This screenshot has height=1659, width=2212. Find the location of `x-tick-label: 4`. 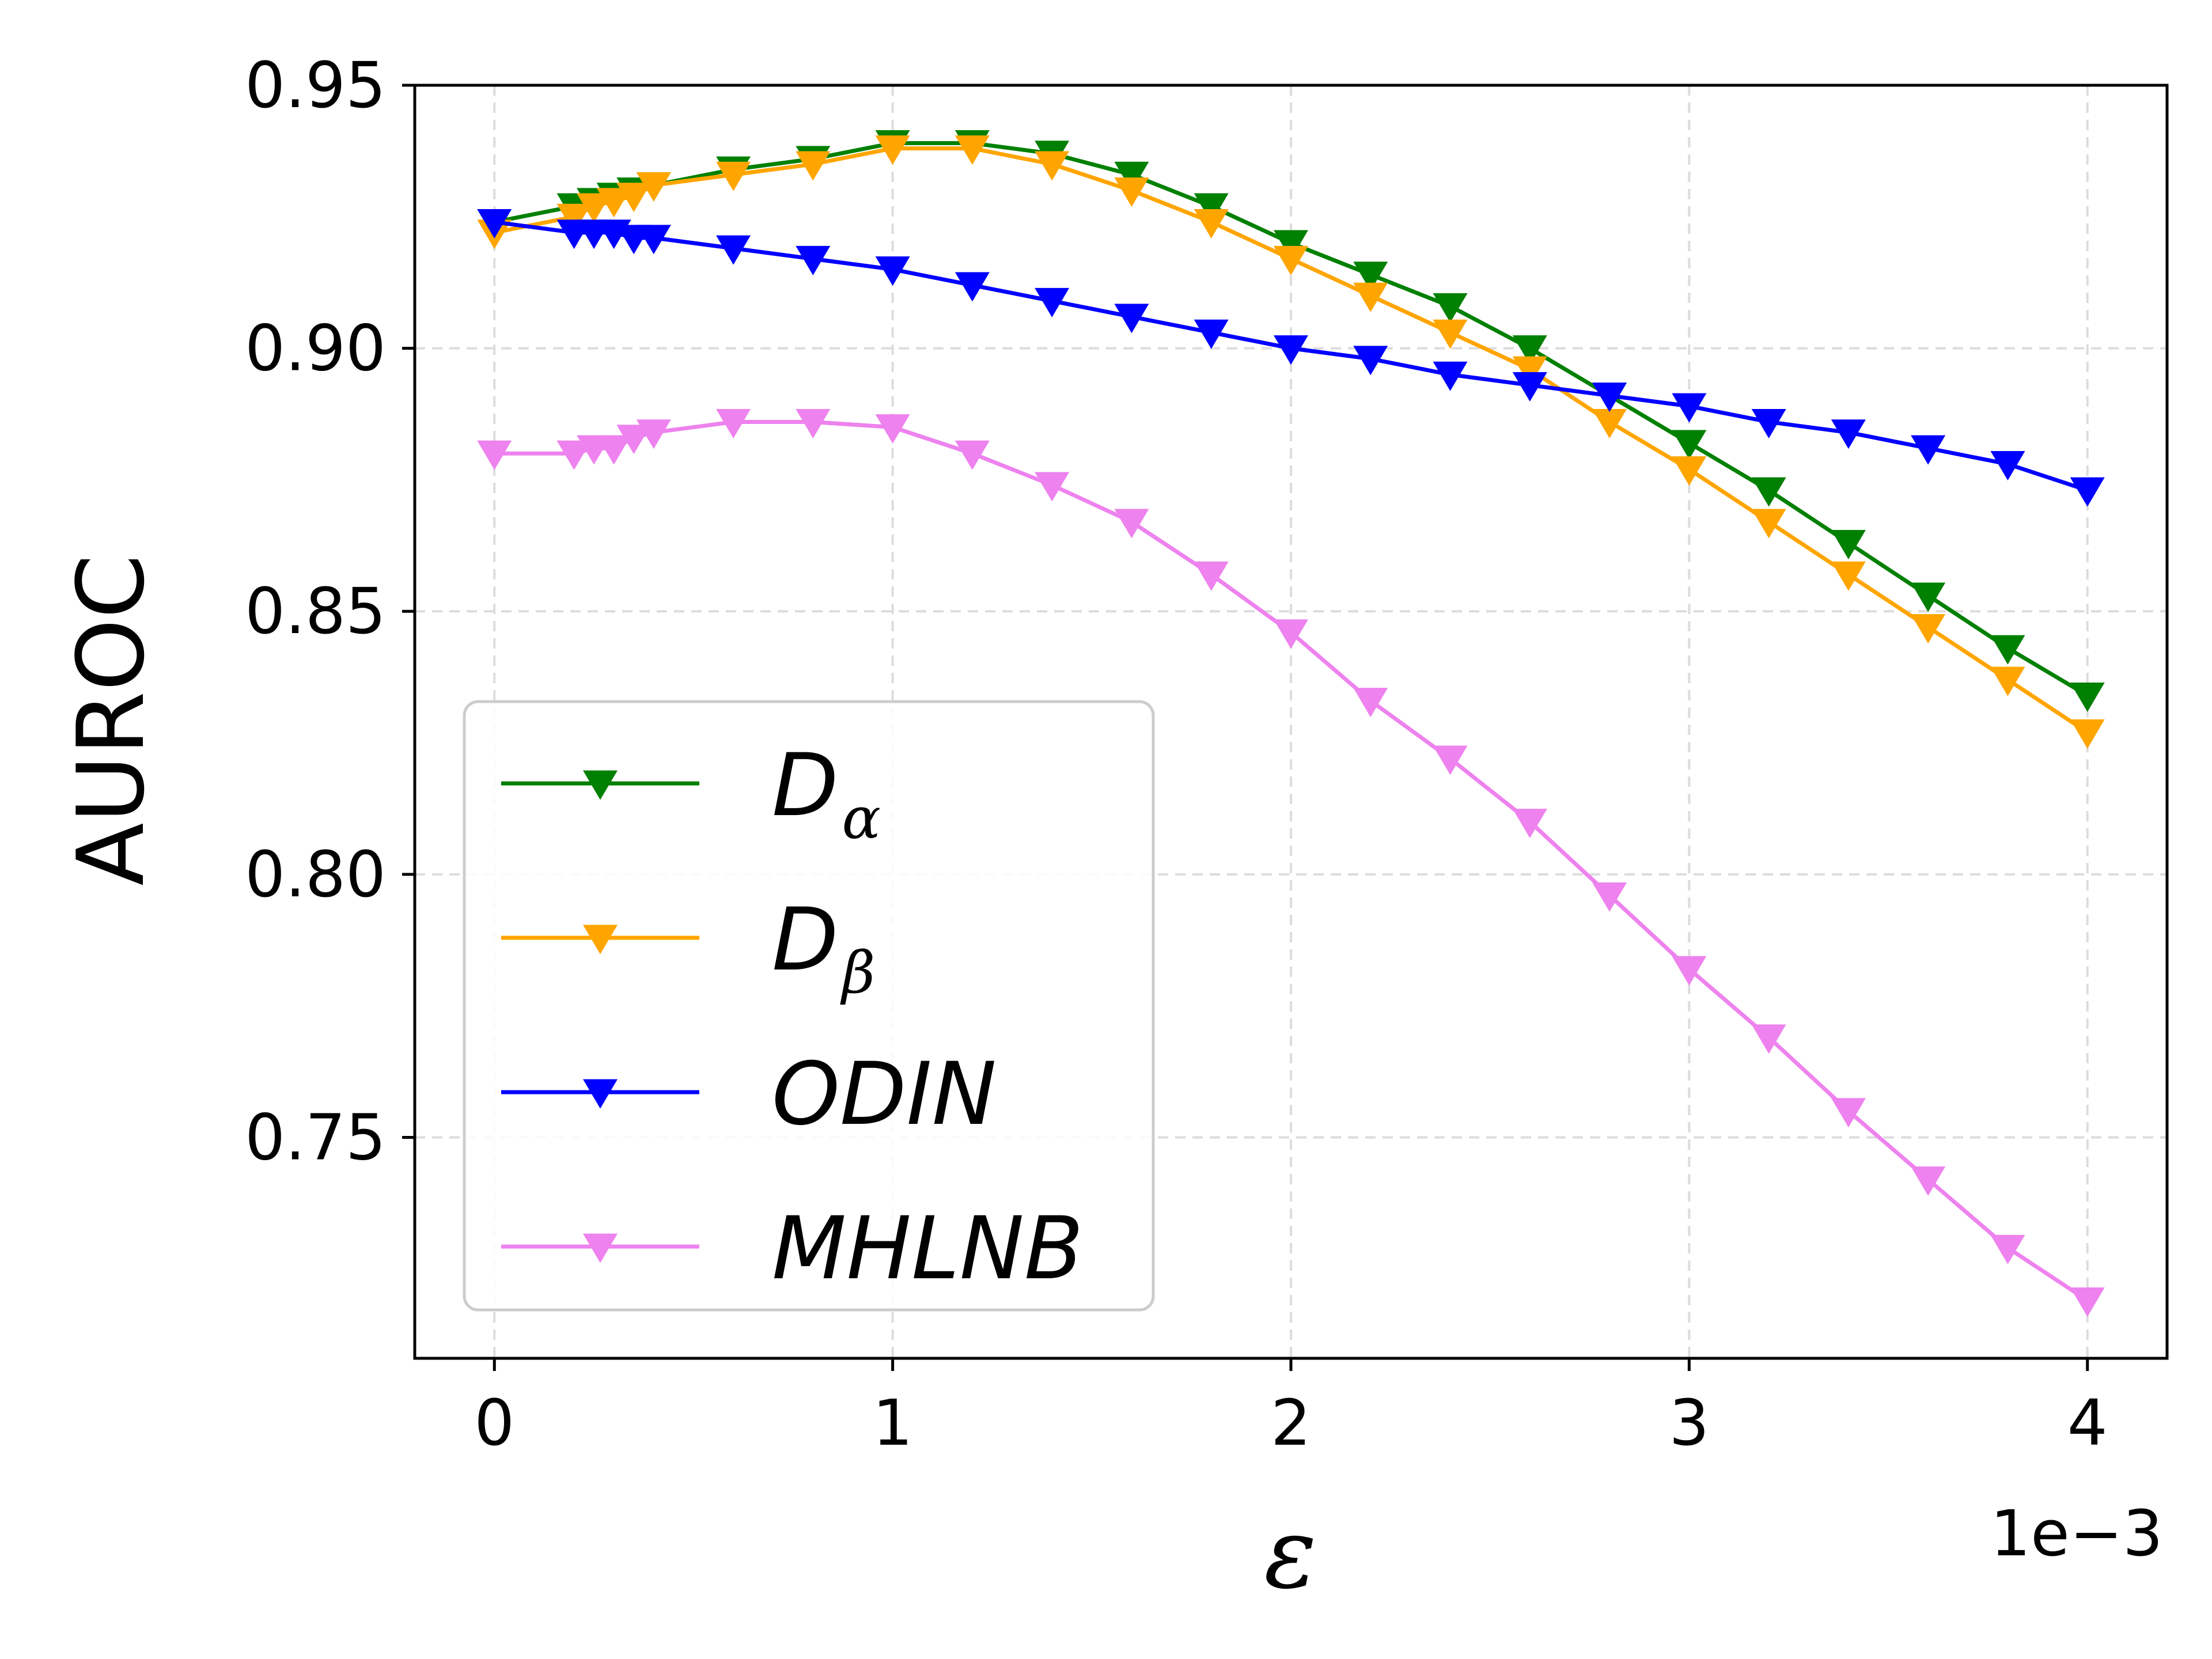

x-tick-label: 4 is located at coordinates (2087, 1423).